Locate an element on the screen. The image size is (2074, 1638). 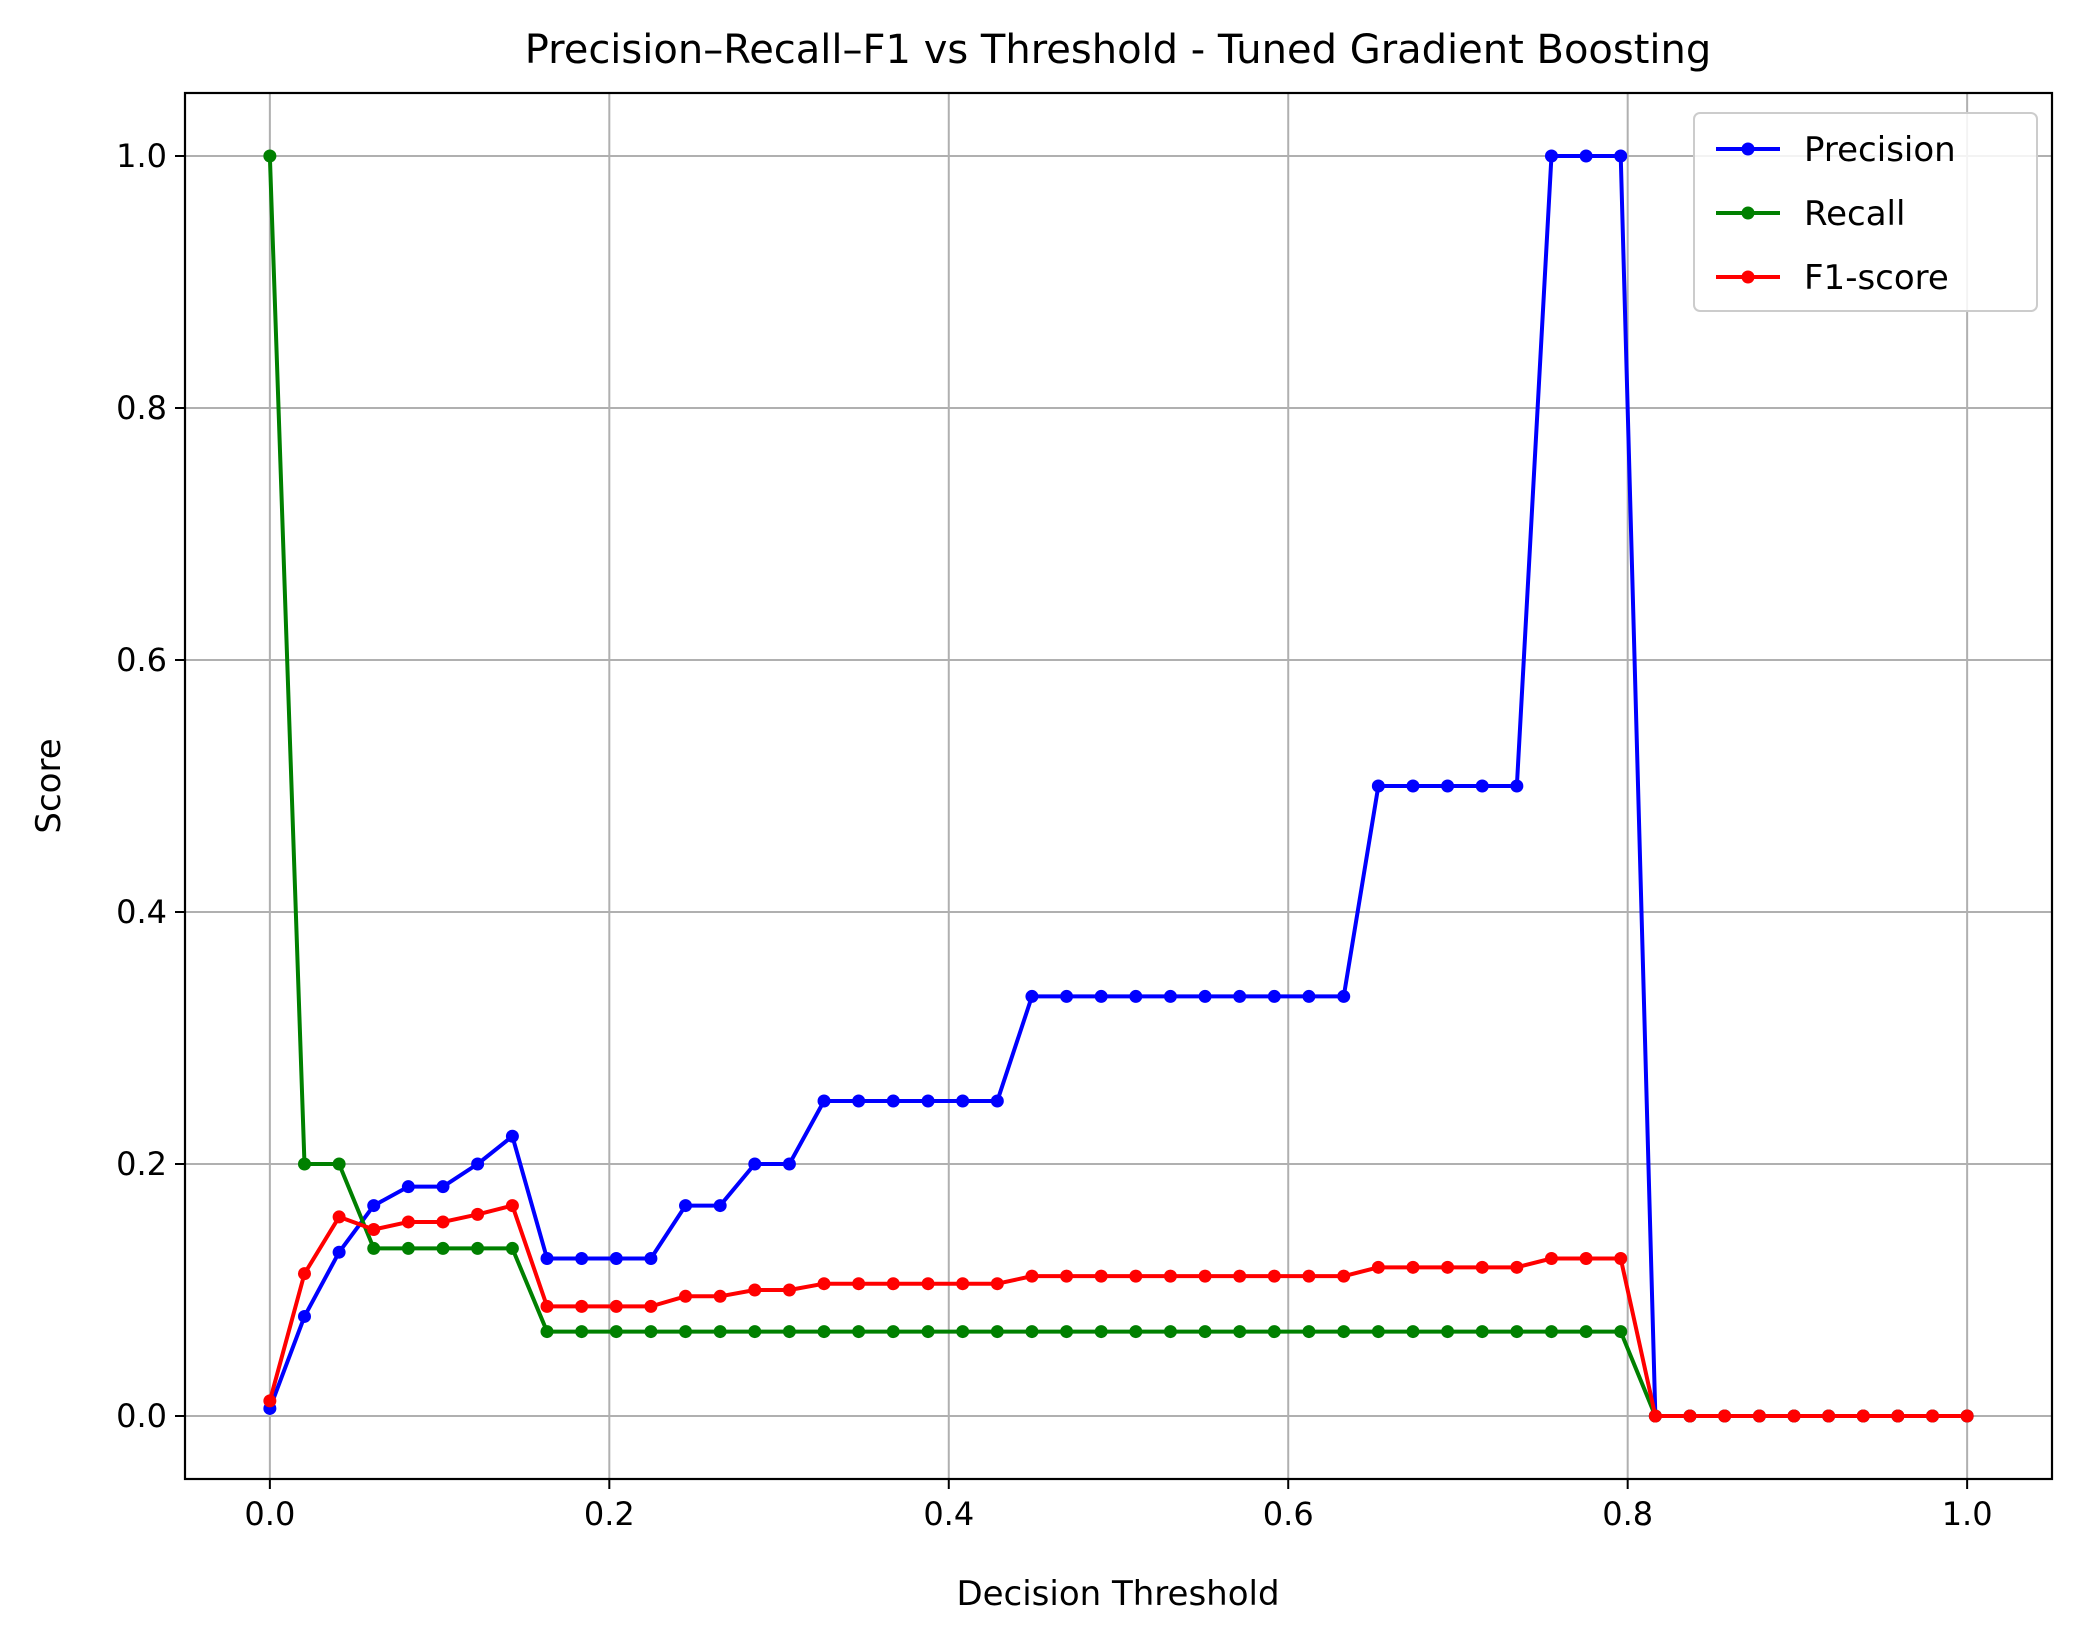
x-tick-label: 0.0 is located at coordinates (269, 1514).